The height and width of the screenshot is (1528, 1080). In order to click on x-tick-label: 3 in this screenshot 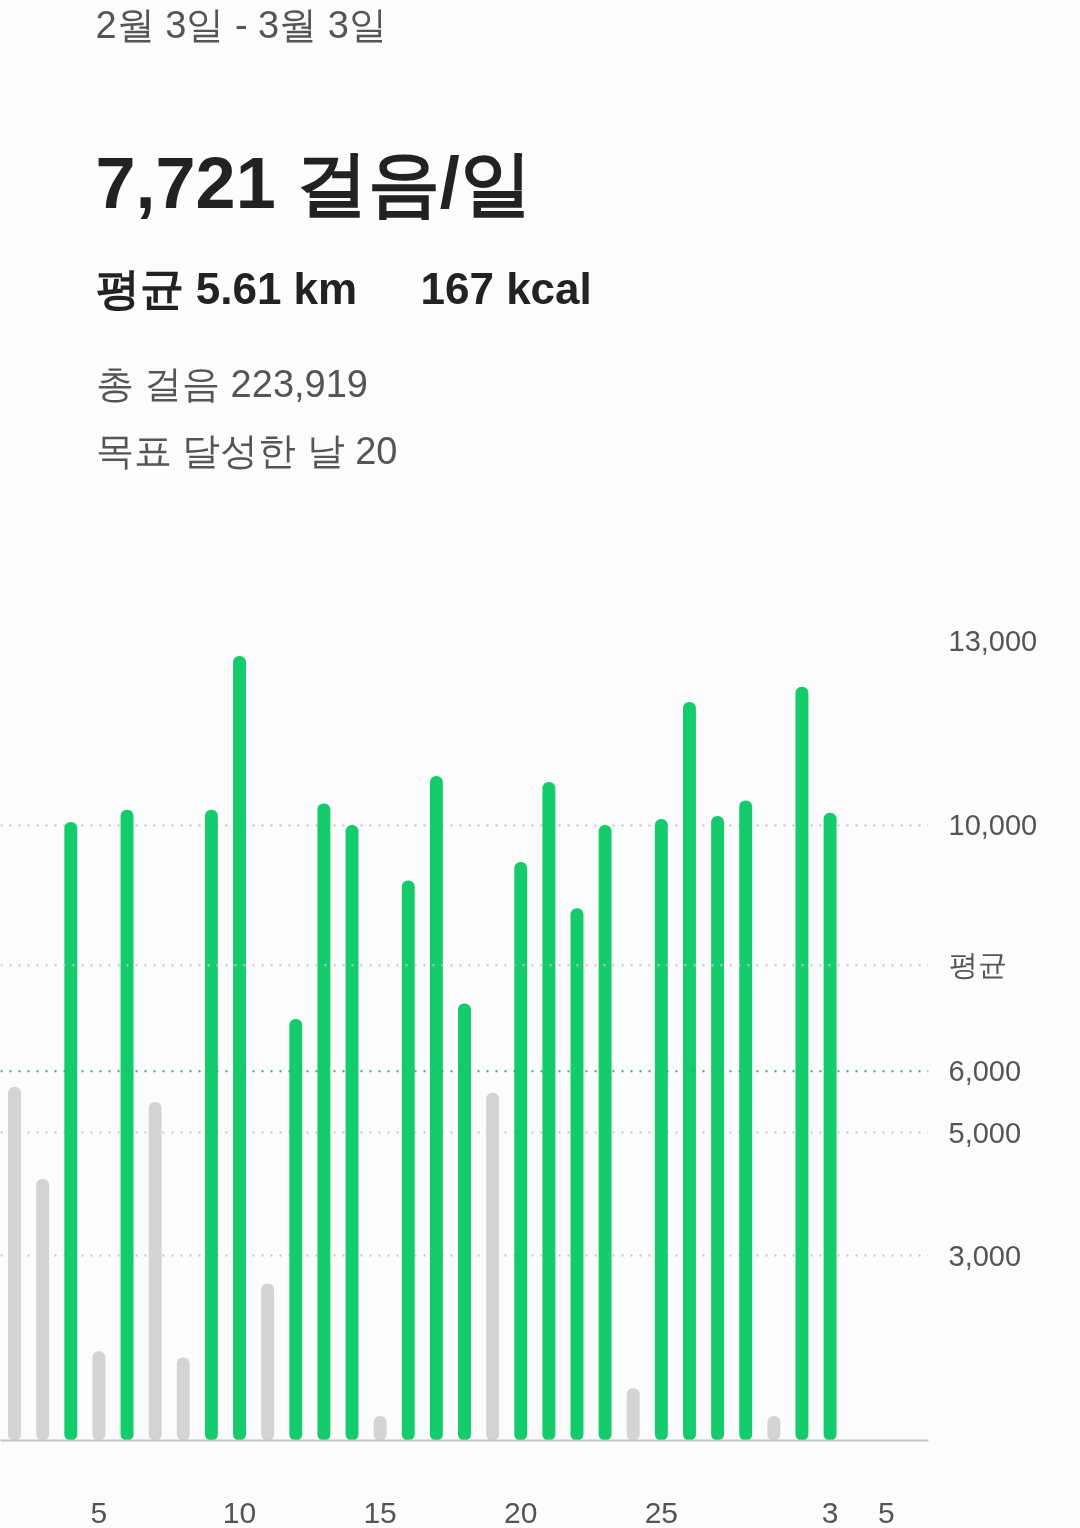, I will do `click(830, 1511)`.